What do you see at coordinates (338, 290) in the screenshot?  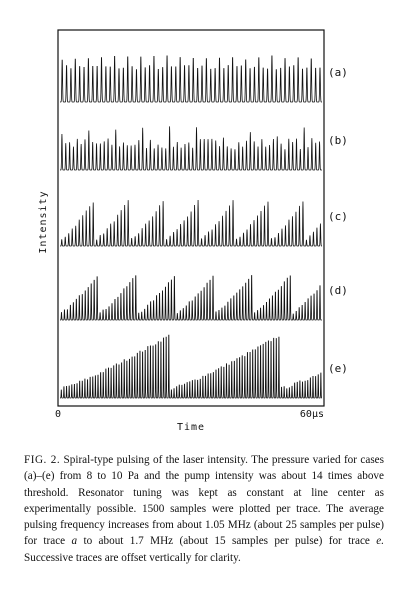 I see `trace-label-d: (d)` at bounding box center [338, 290].